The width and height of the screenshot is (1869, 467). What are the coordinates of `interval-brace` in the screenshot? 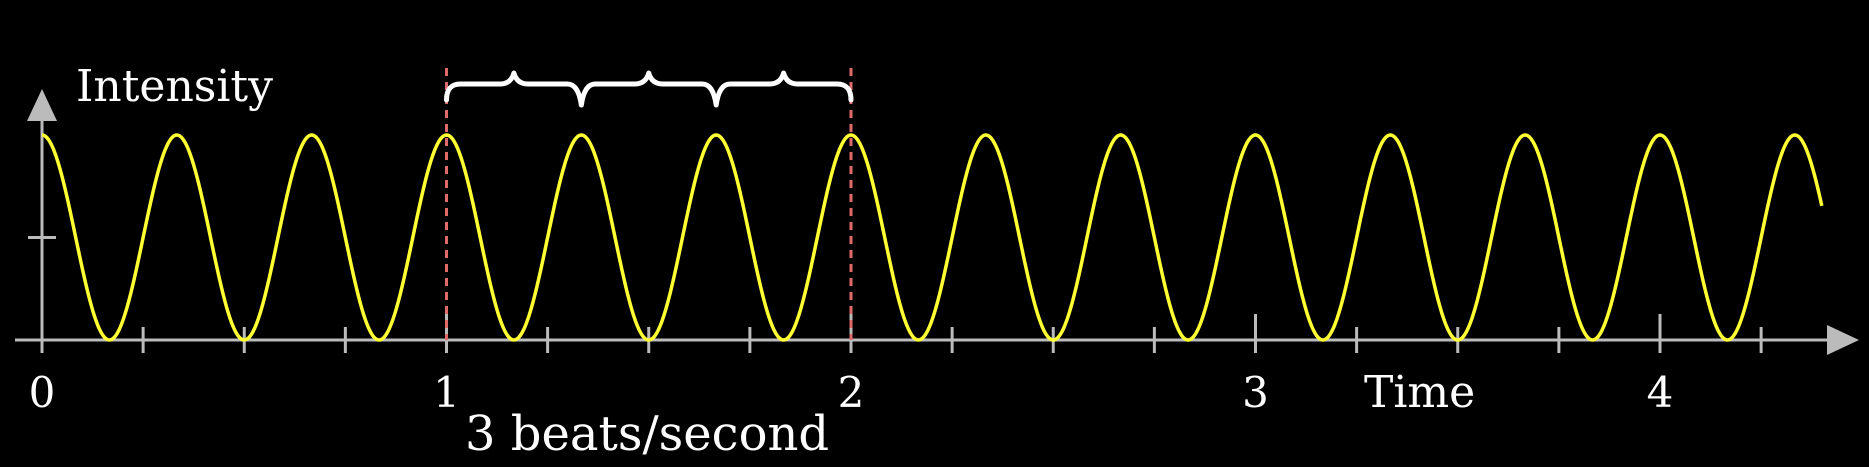 It's located at (649, 89).